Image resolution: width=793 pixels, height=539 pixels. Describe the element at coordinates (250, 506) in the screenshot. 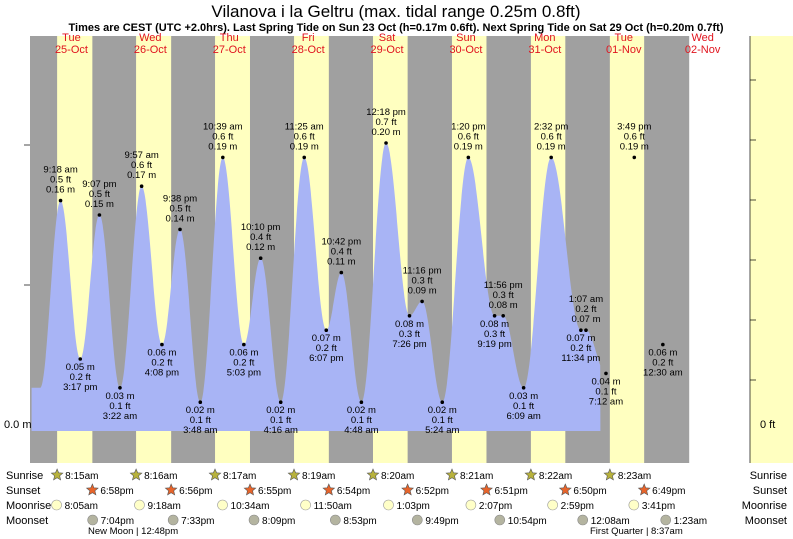

I see `moonrise-time: 10:34am` at that location.